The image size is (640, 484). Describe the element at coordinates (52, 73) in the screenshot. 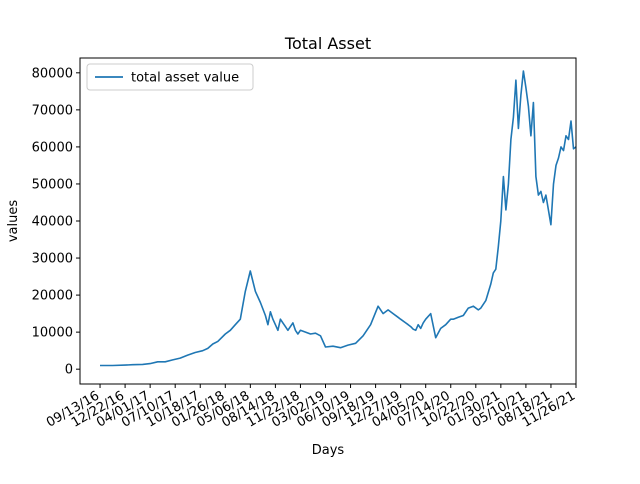

I see `y-tick-label: 80000` at that location.